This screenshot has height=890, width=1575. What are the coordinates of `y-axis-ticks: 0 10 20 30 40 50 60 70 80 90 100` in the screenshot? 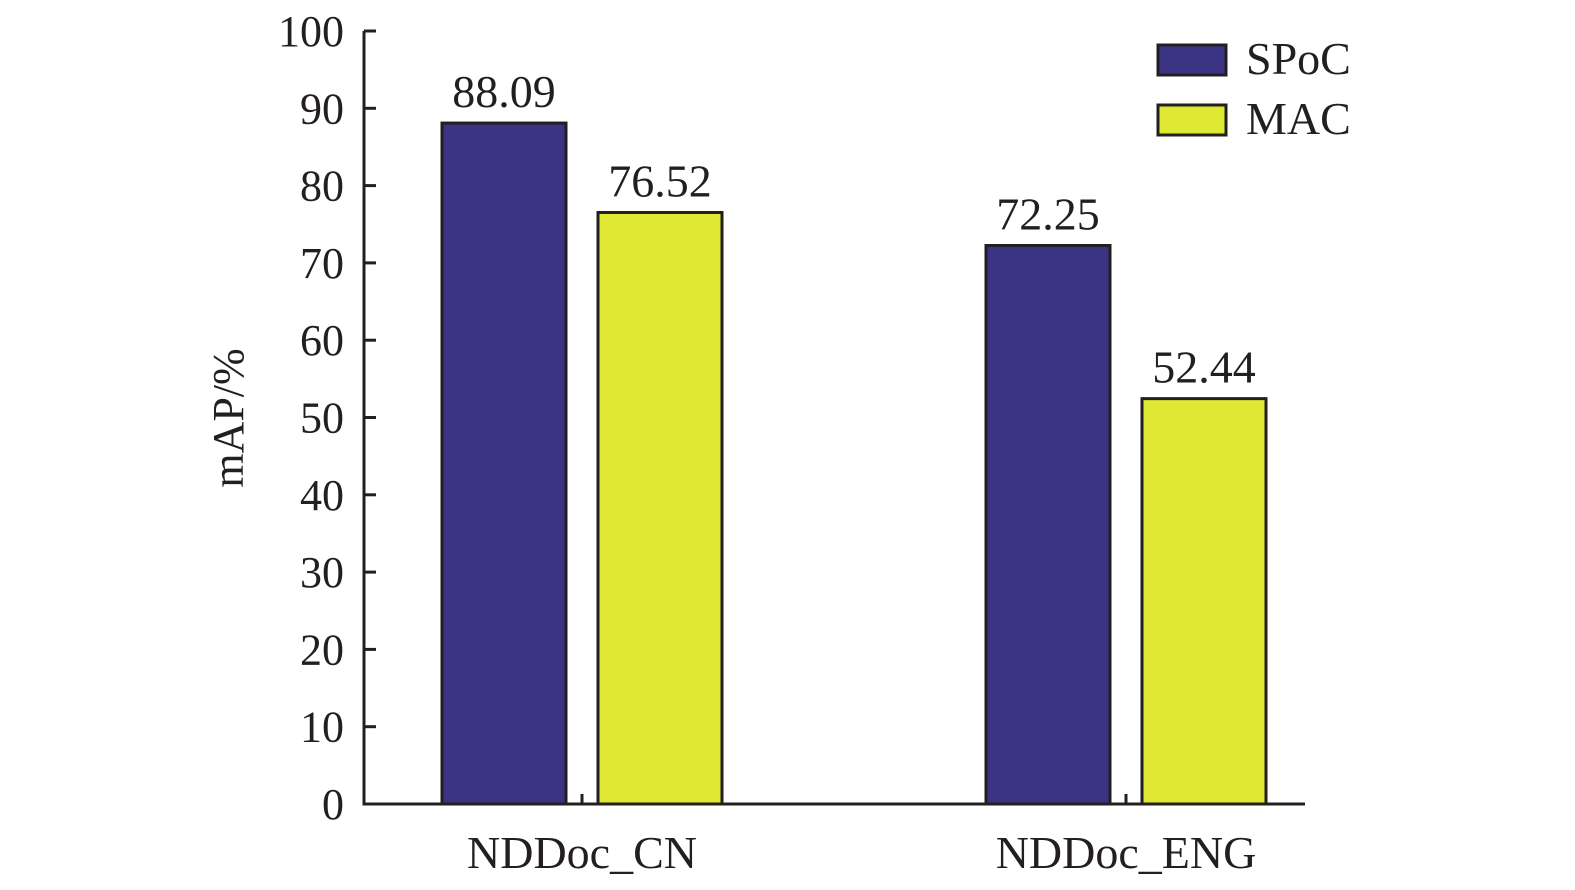 It's located at (327, 418).